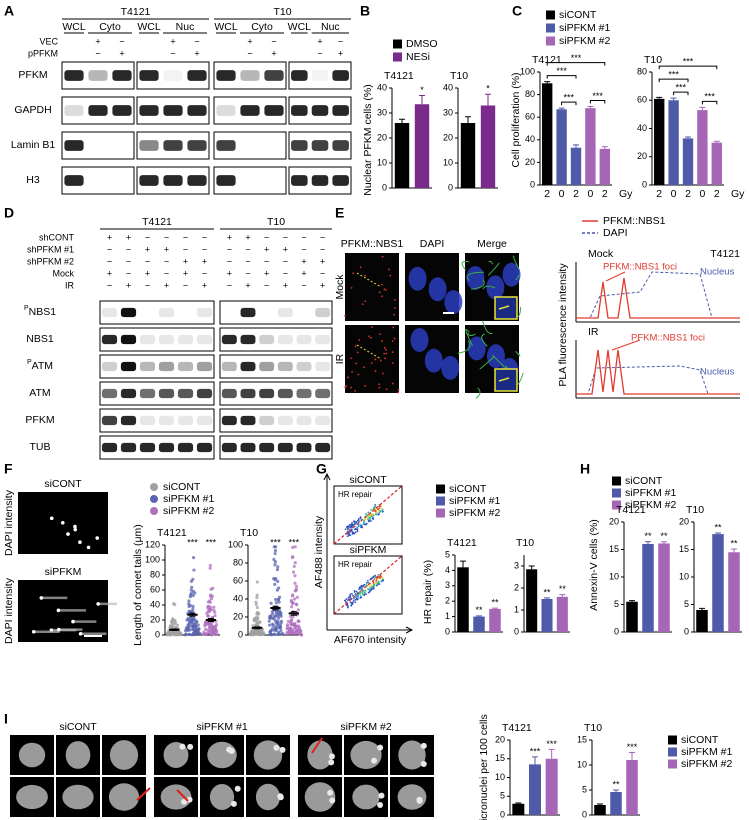  What do you see at coordinates (189, 499) in the screenshot?
I see `legend-label: siPFKM #1` at bounding box center [189, 499].